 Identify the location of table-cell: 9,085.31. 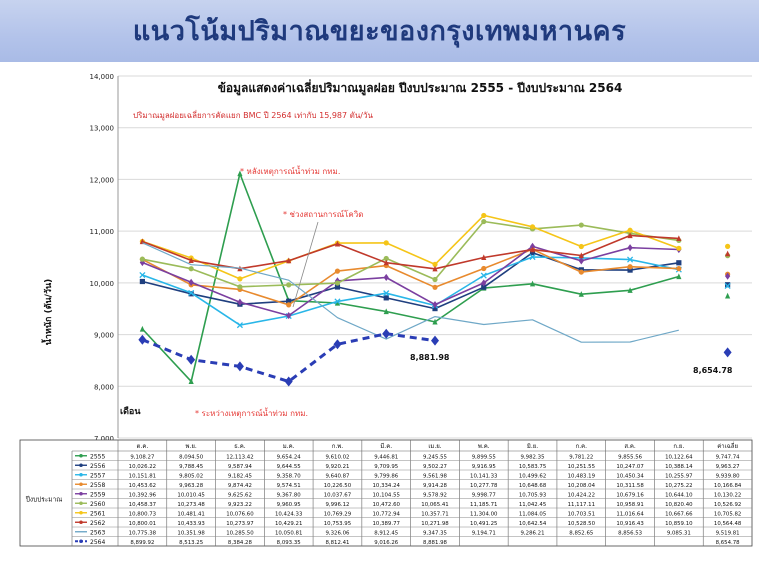
(679, 533).